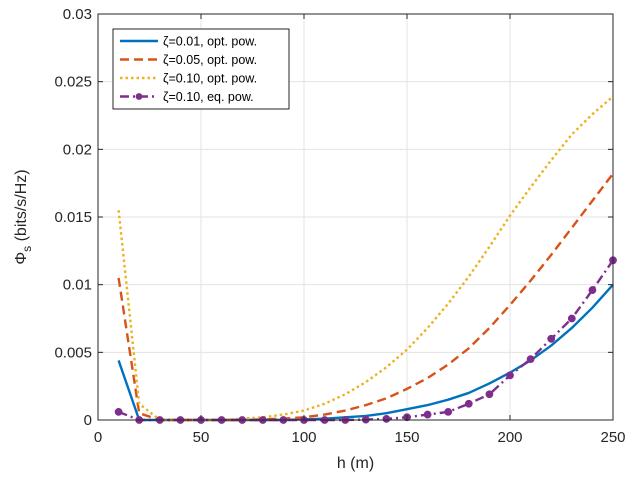  What do you see at coordinates (21, 258) in the screenshot?
I see `y-axis-label-symbol: Φ` at bounding box center [21, 258].